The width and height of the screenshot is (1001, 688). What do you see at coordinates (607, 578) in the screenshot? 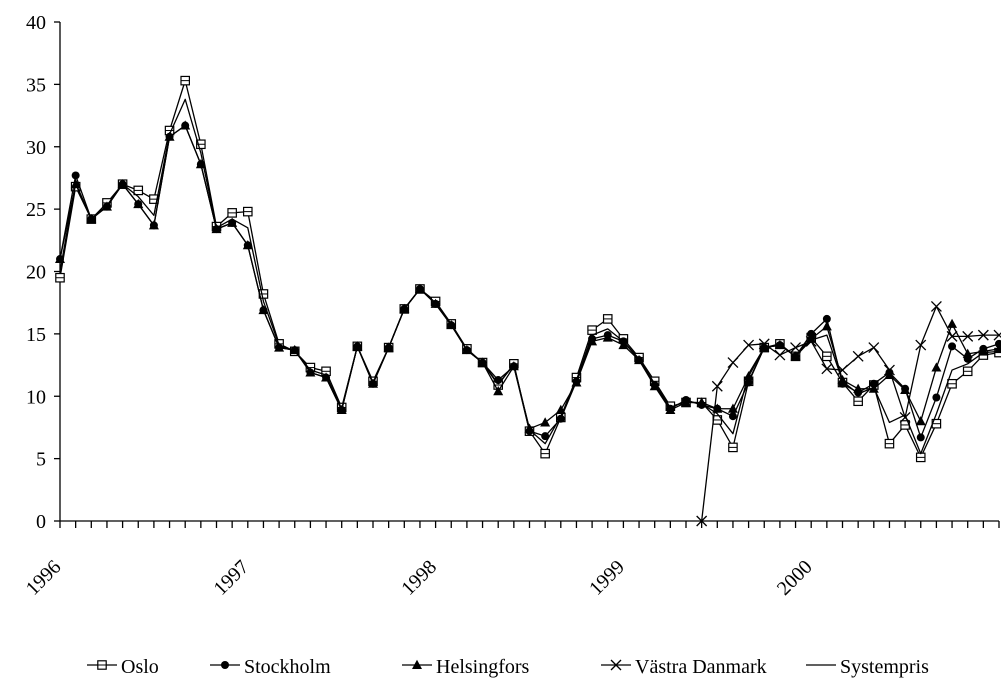
I see `x-tick-label: 1999` at bounding box center [607, 578].